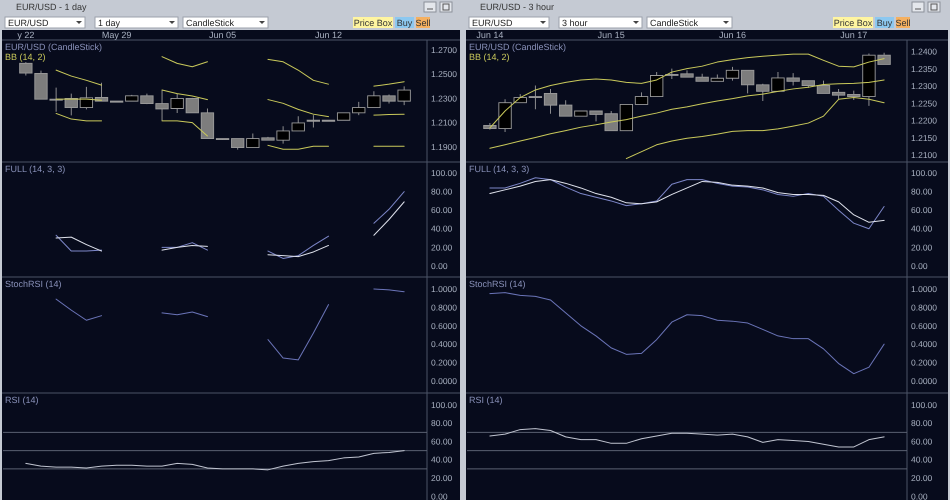 The image size is (950, 500). What do you see at coordinates (117, 35) in the screenshot?
I see `x-tick-label: May 29` at bounding box center [117, 35].